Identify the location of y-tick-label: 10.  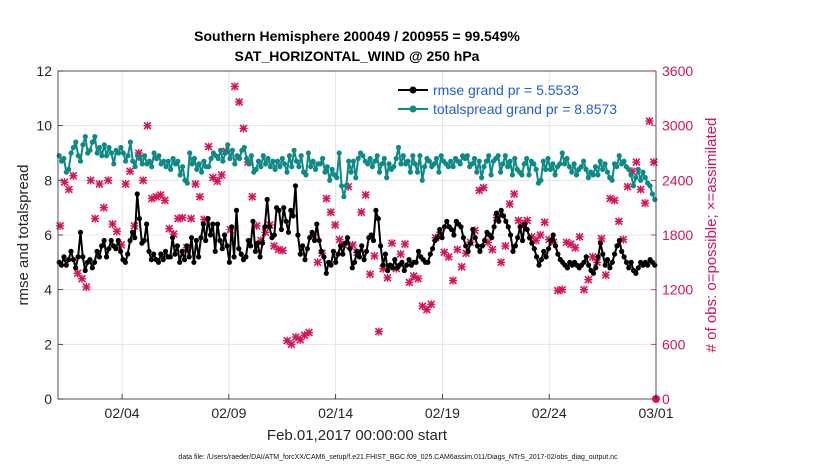
(44, 126).